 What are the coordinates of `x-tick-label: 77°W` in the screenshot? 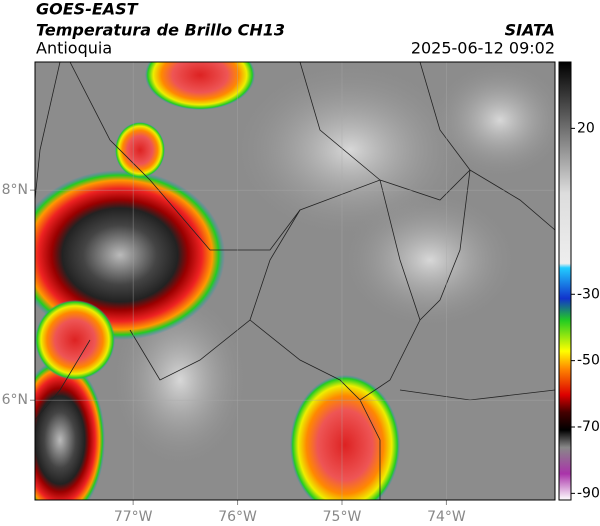 It's located at (133, 517).